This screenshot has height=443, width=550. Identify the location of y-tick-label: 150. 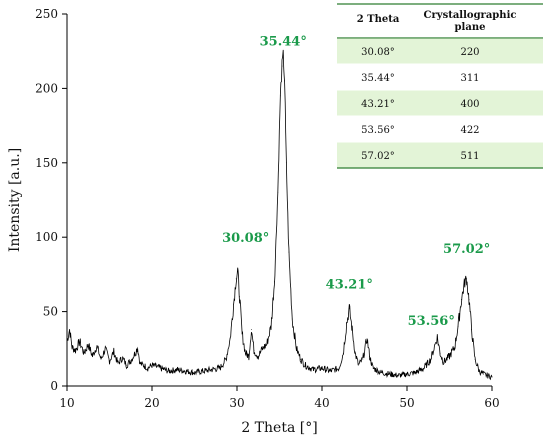
(46, 163).